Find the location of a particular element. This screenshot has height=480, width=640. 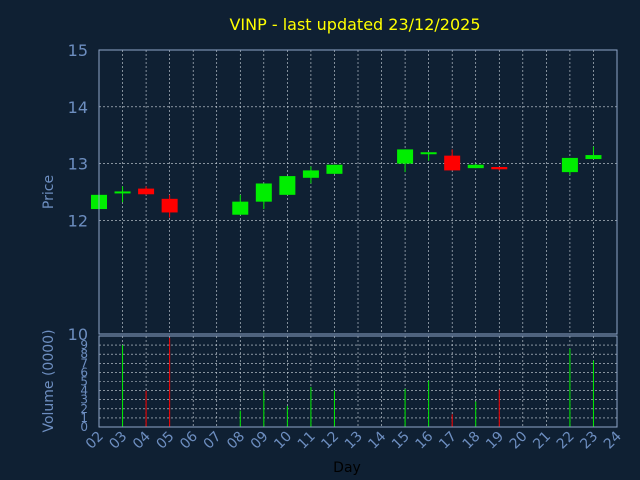

price-tick-label: 14 is located at coordinates (78, 107).